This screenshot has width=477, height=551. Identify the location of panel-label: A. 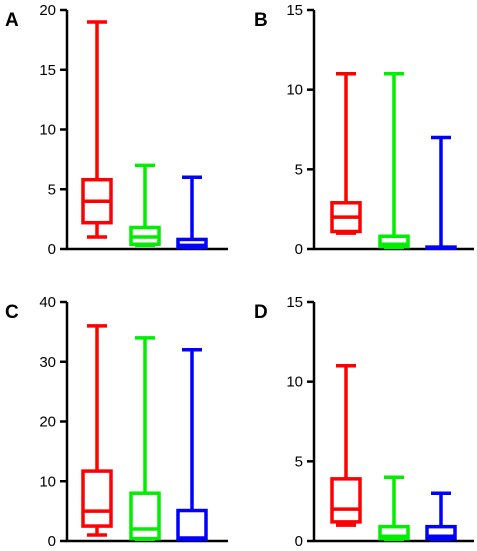
(12, 20).